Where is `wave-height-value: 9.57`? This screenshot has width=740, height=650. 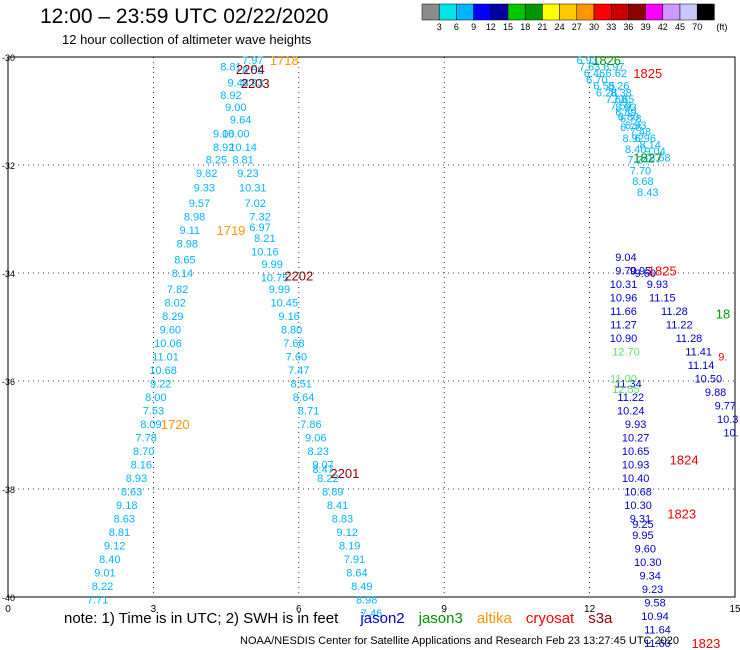
wave-height-value: 9.57 is located at coordinates (199, 204).